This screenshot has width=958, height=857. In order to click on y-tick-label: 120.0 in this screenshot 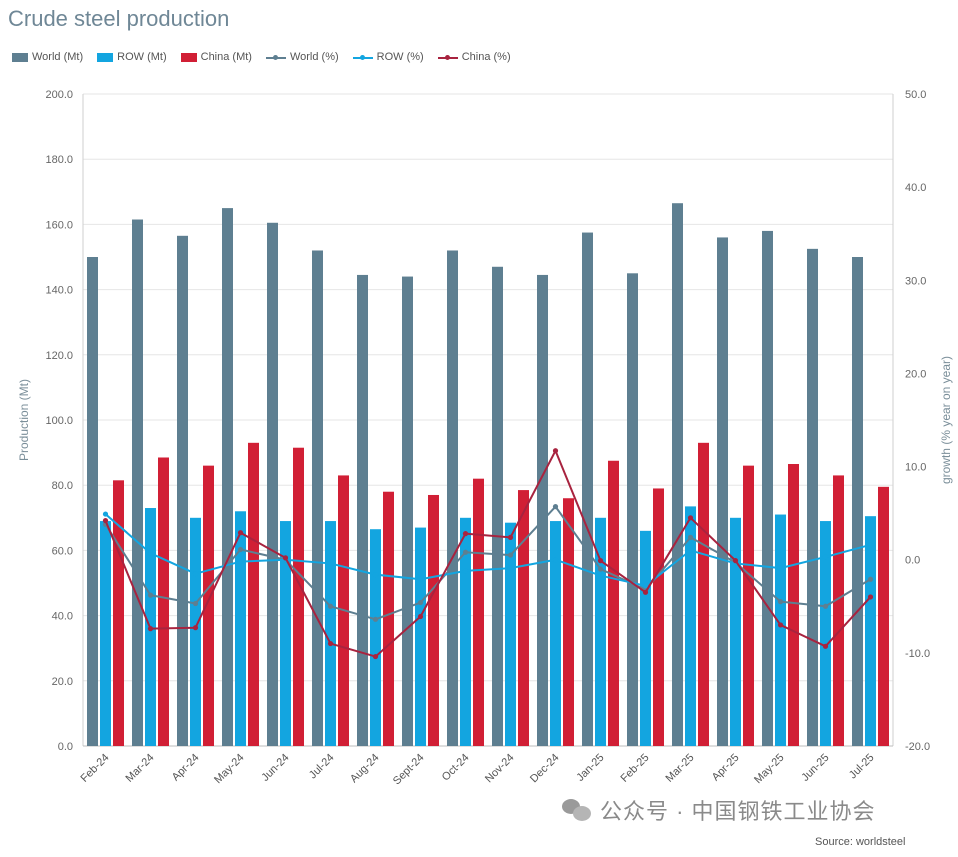, I will do `click(59, 356)`.